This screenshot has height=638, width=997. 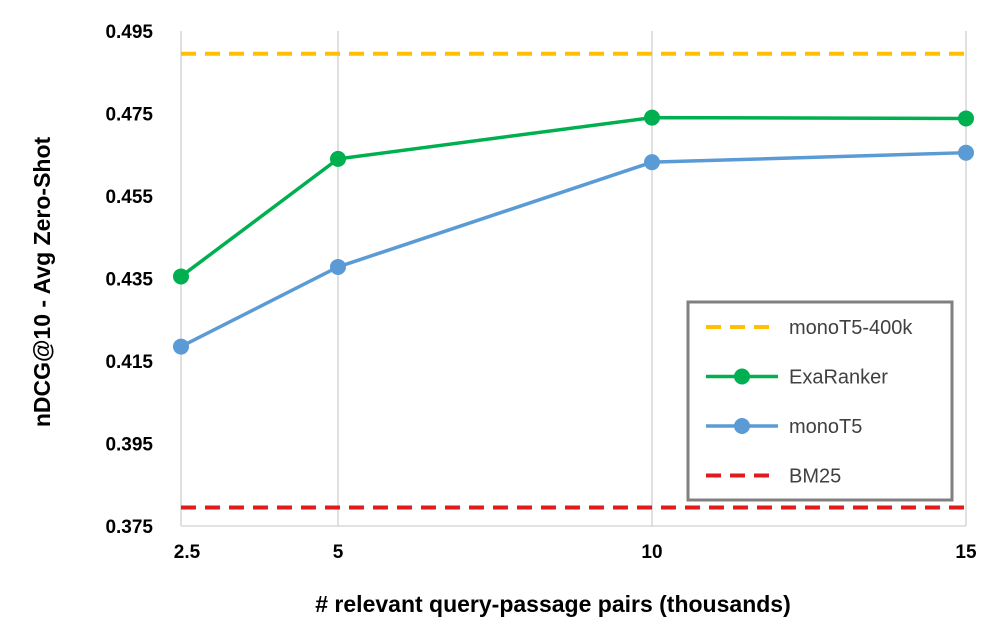 I want to click on legend: monoT5-400k ExaRanker monoT5 BM25, so click(x=820, y=401).